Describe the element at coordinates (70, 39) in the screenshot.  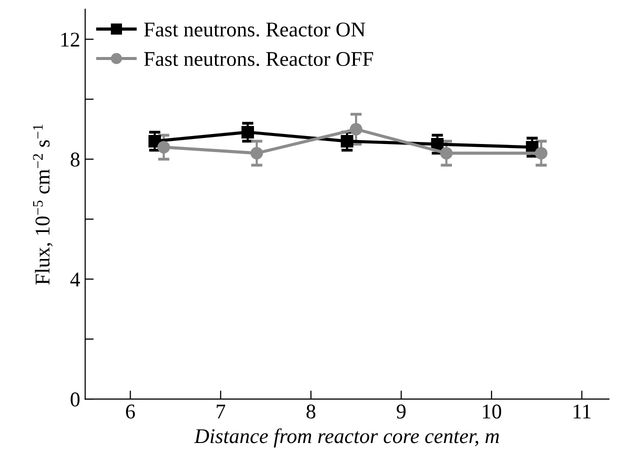
I see `y-tick-label: 12` at that location.